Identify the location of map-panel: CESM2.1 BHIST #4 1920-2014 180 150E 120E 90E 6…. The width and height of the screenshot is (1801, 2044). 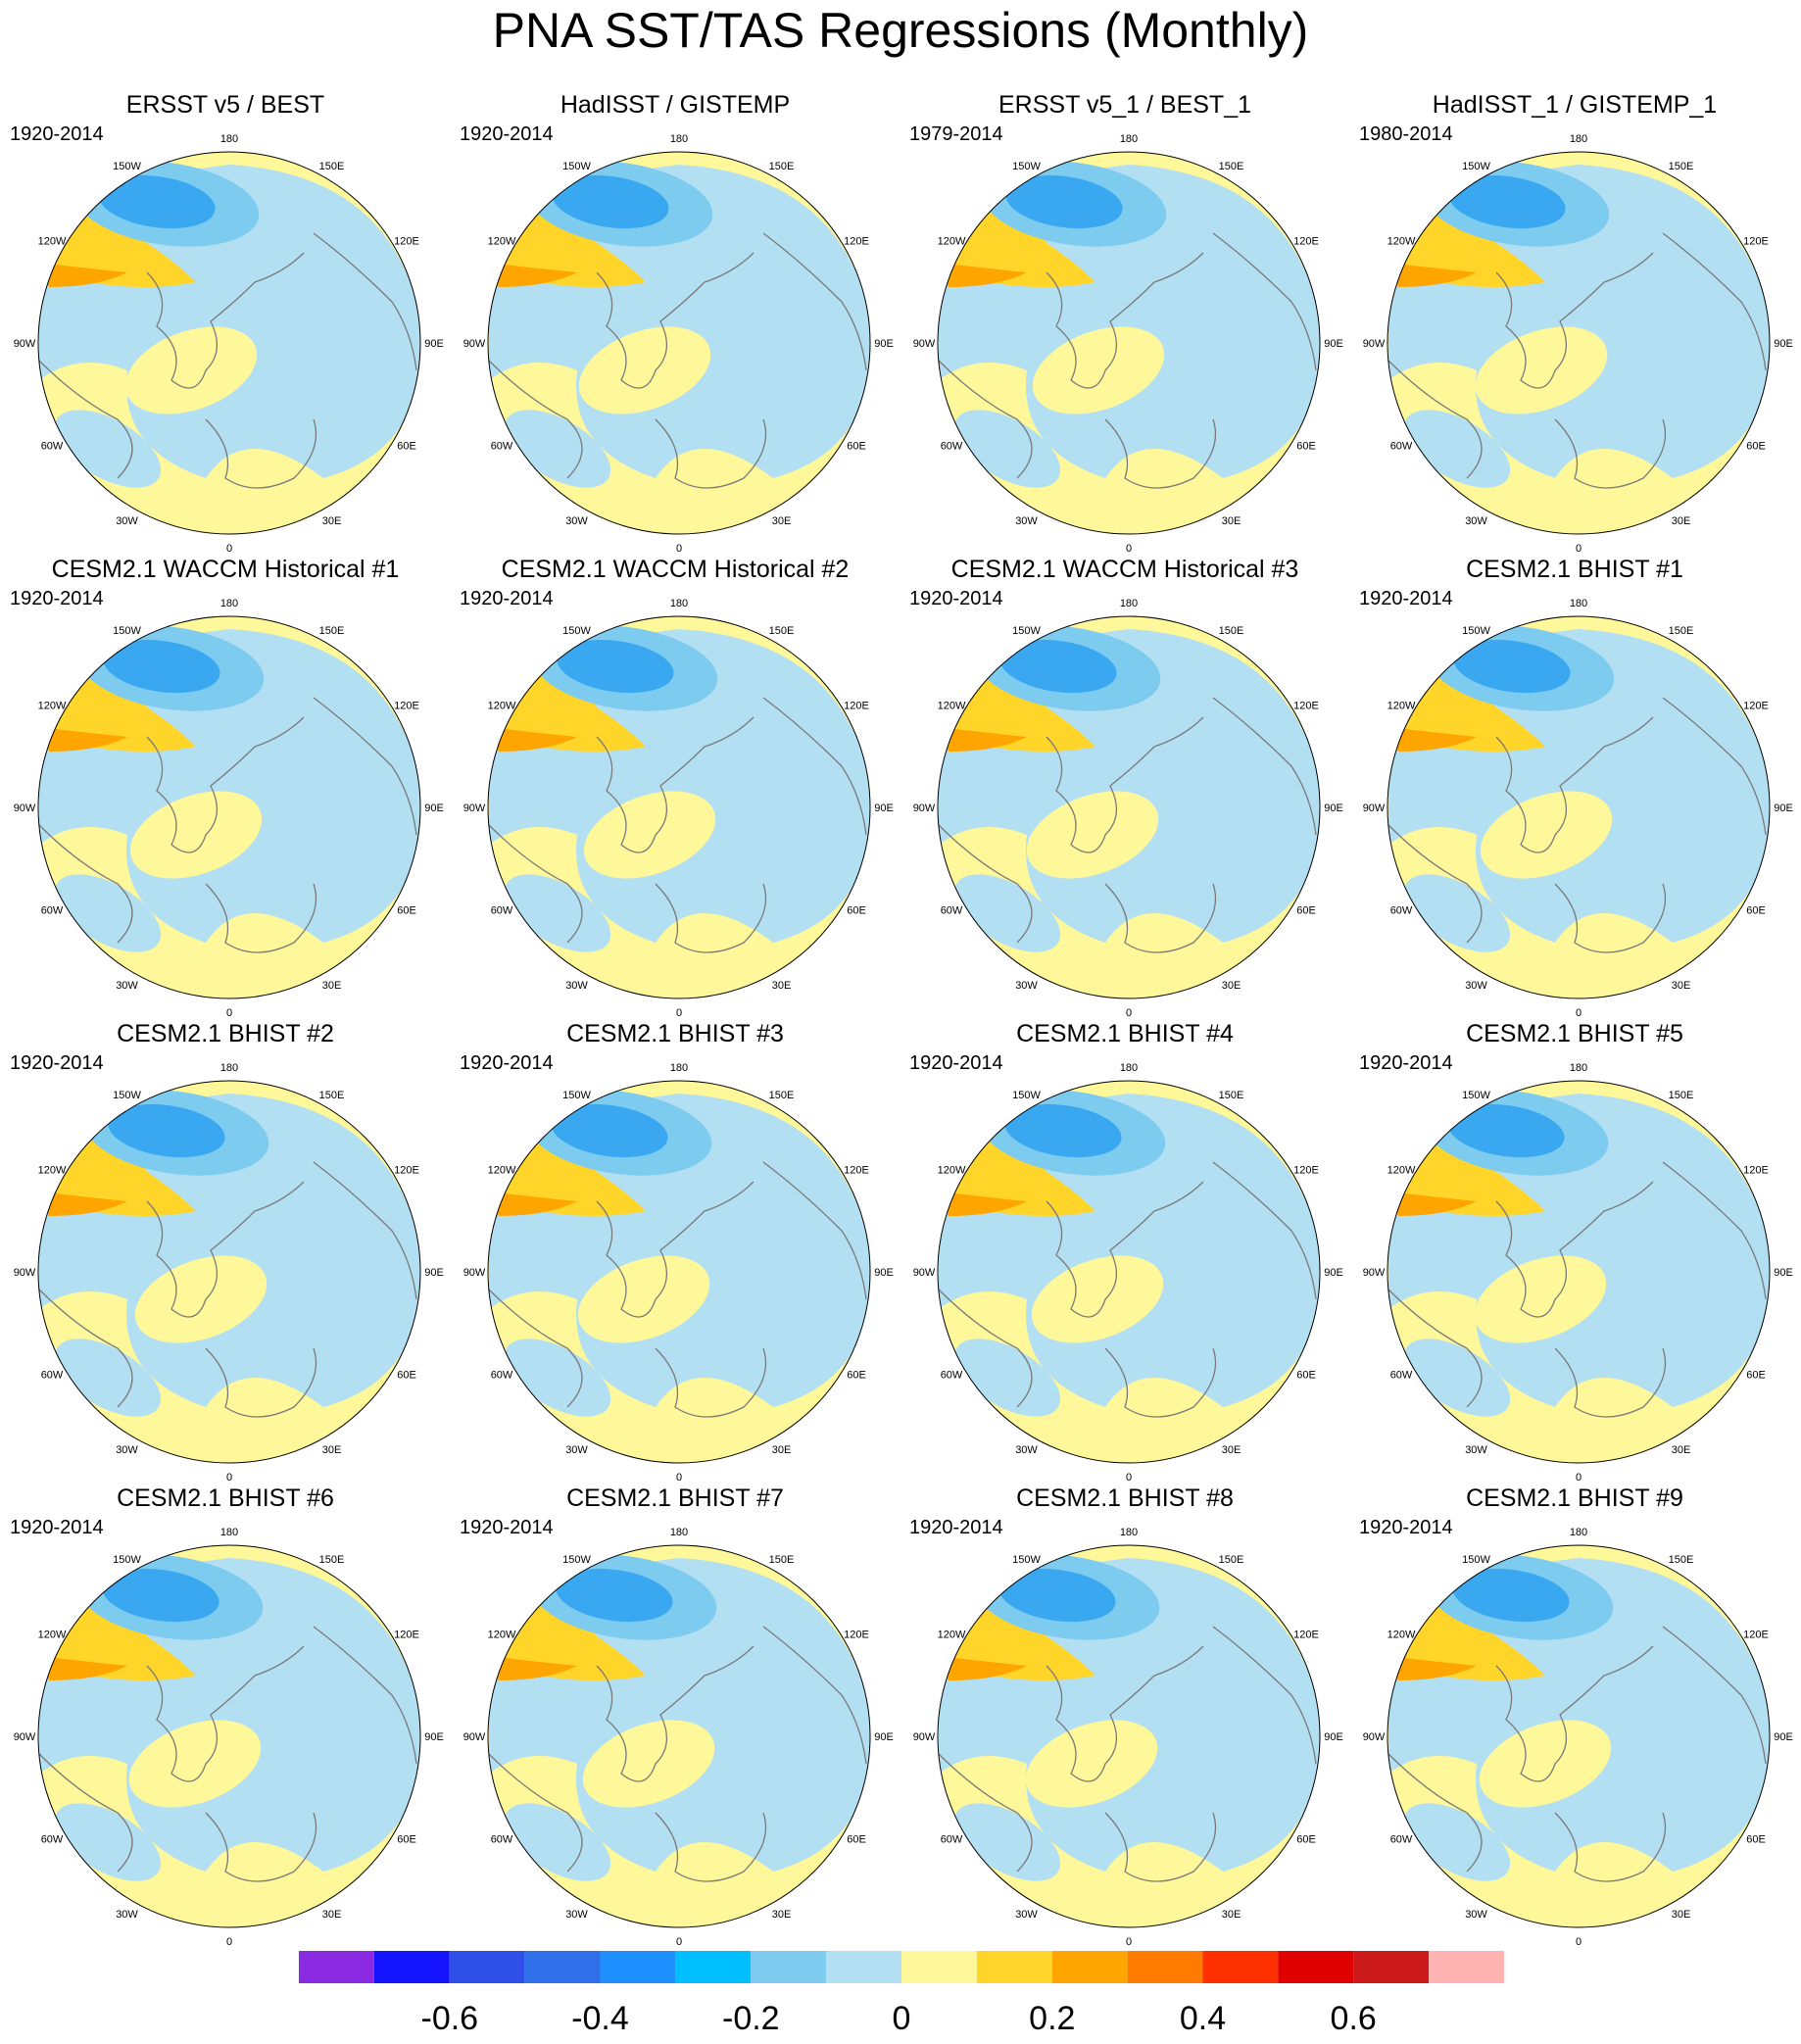
(1125, 1251).